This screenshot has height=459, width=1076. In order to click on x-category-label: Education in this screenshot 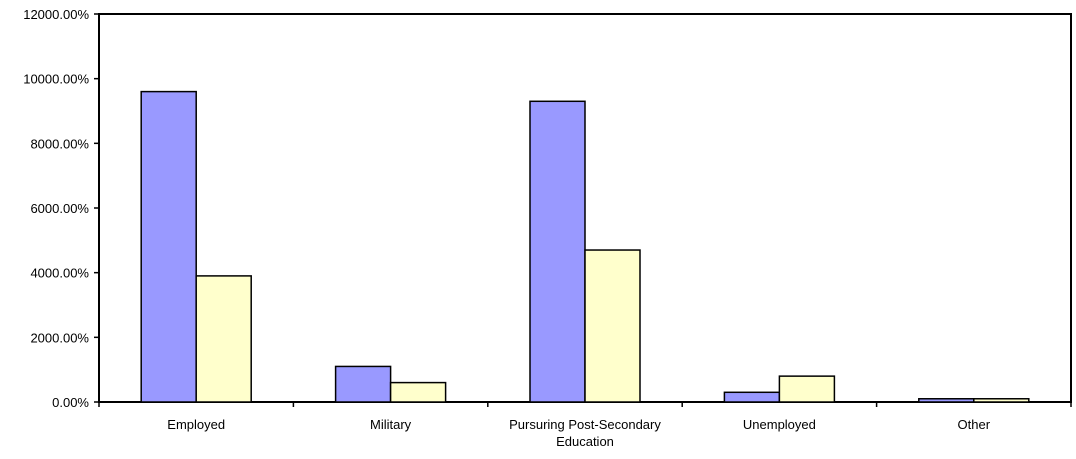, I will do `click(585, 441)`.